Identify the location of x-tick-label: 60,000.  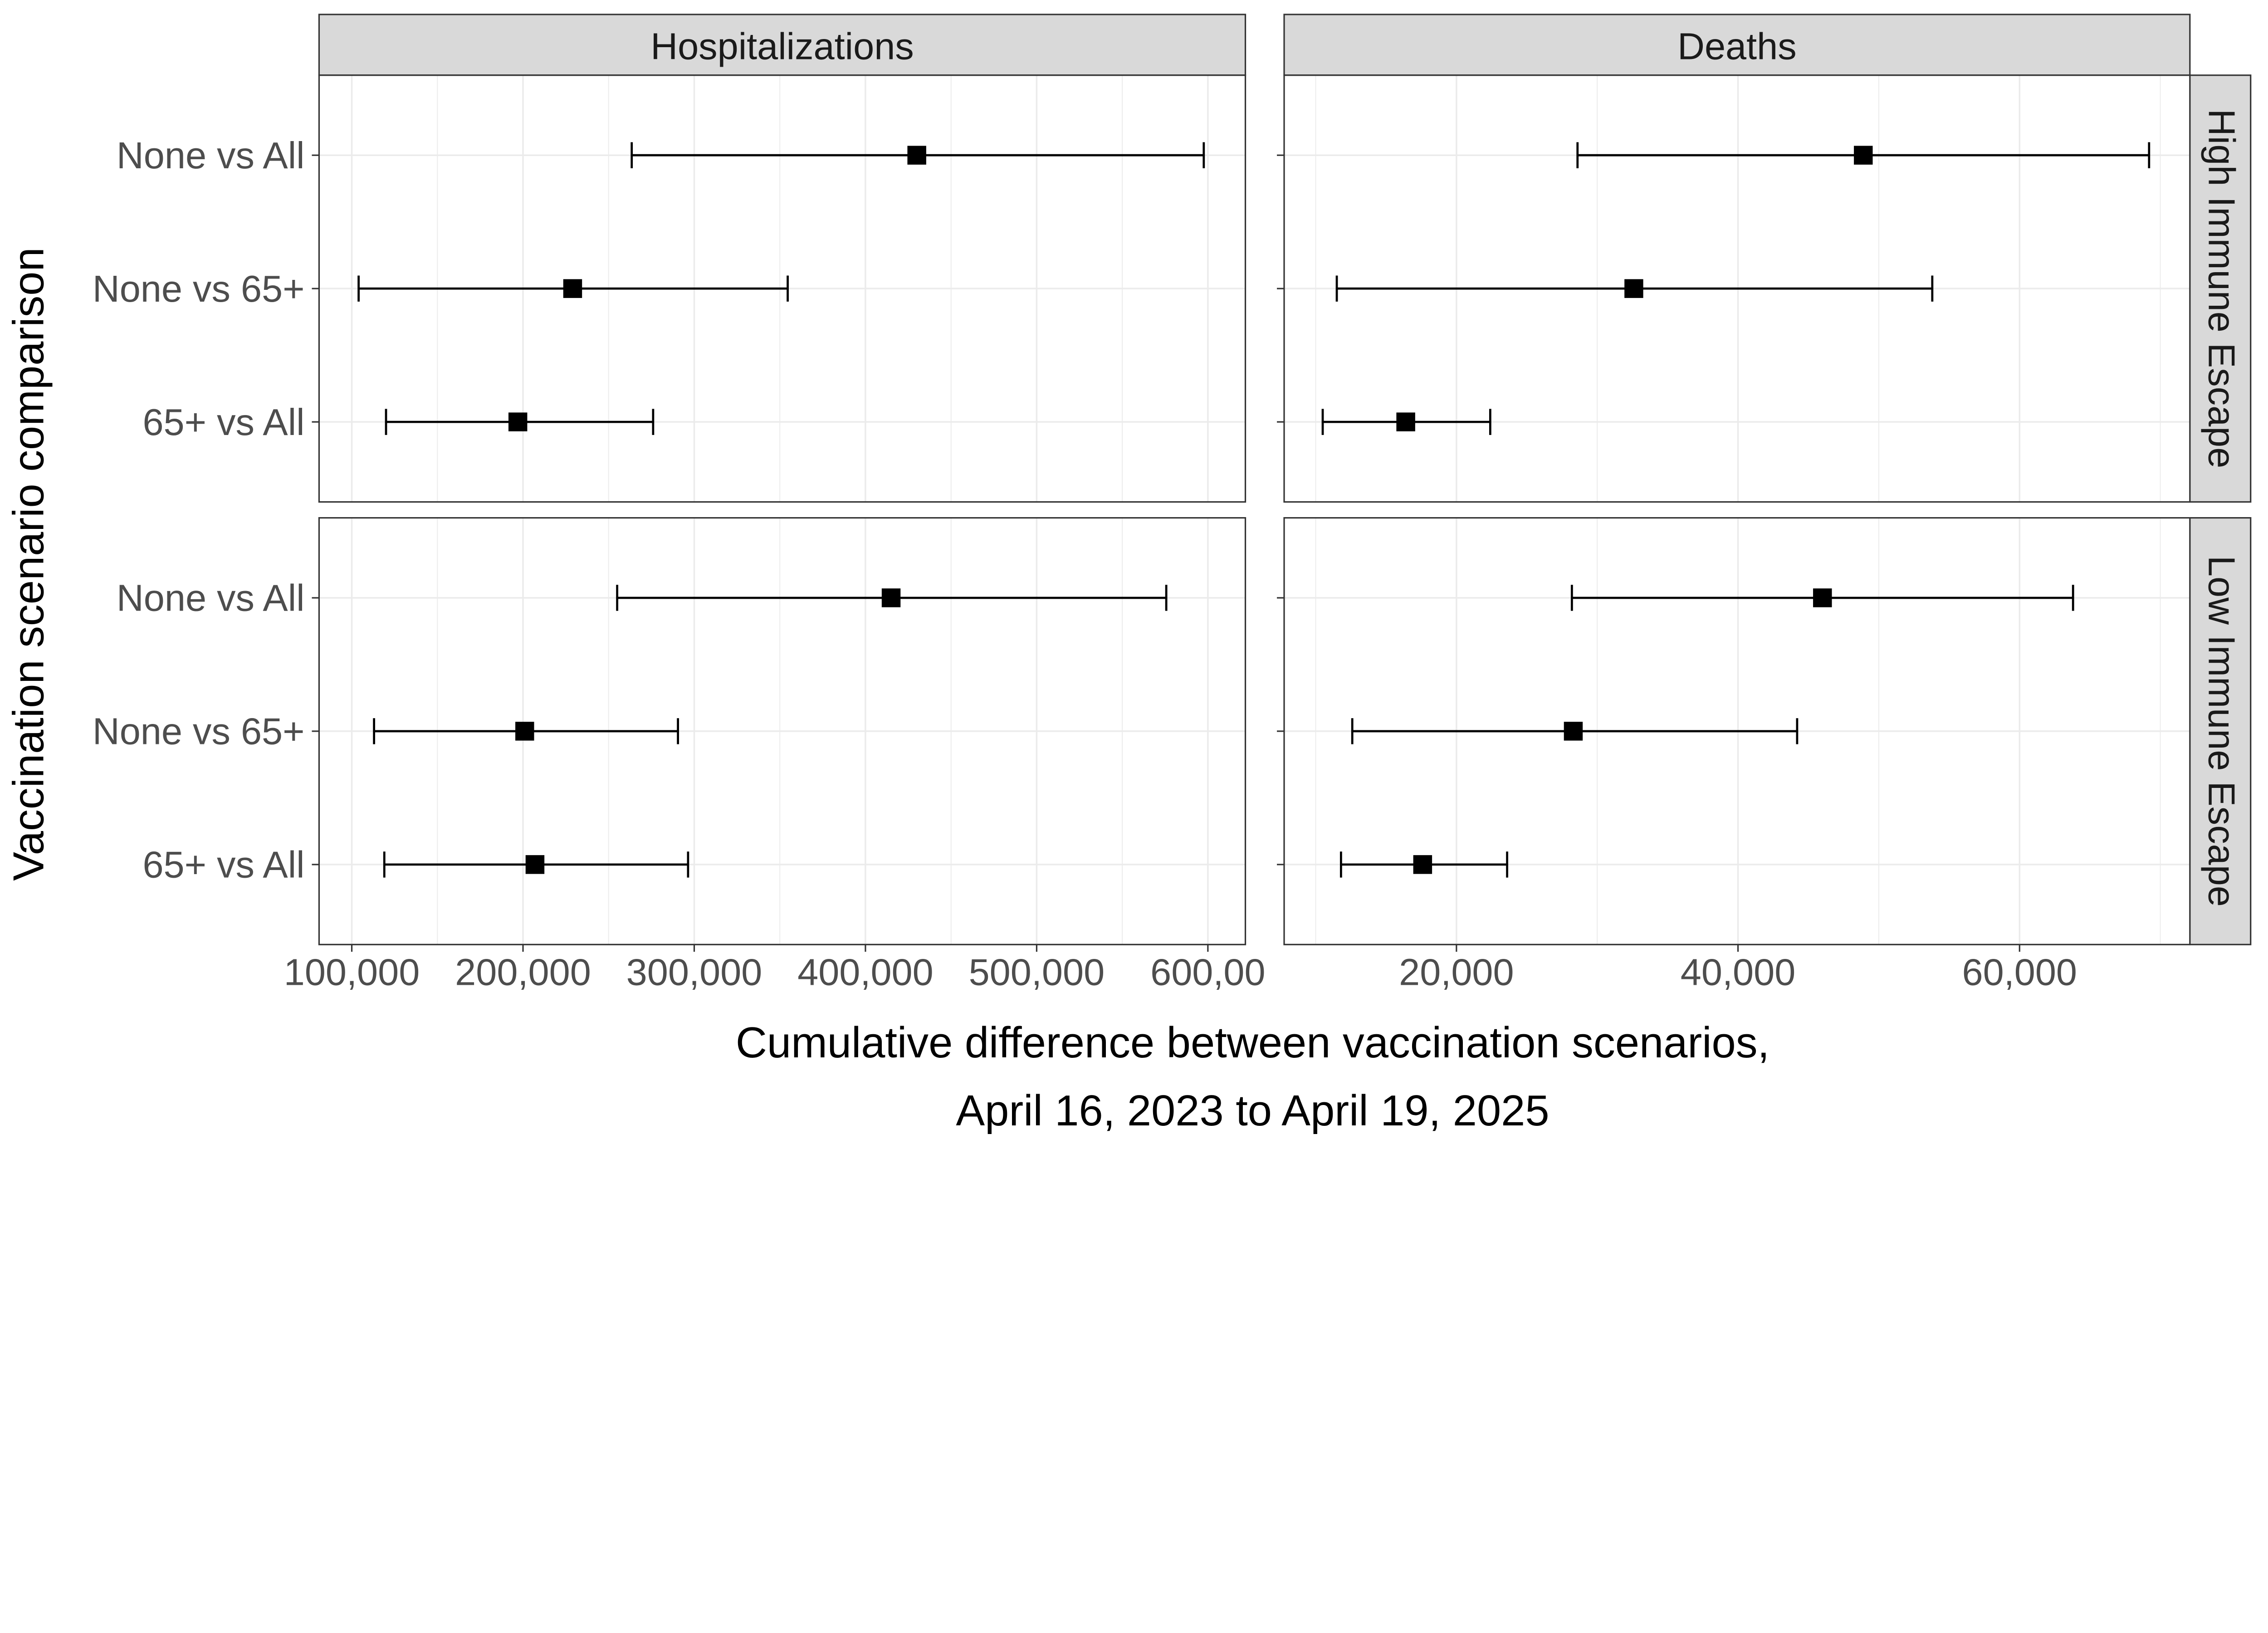
(2020, 972).